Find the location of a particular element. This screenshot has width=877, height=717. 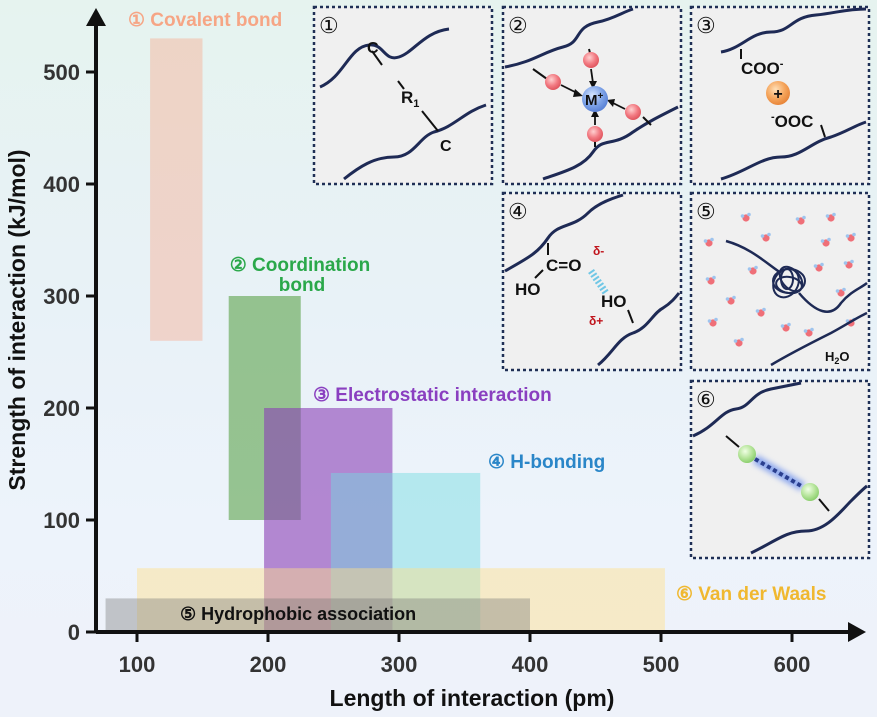

delta-minus-label: δ- is located at coordinates (598, 251).